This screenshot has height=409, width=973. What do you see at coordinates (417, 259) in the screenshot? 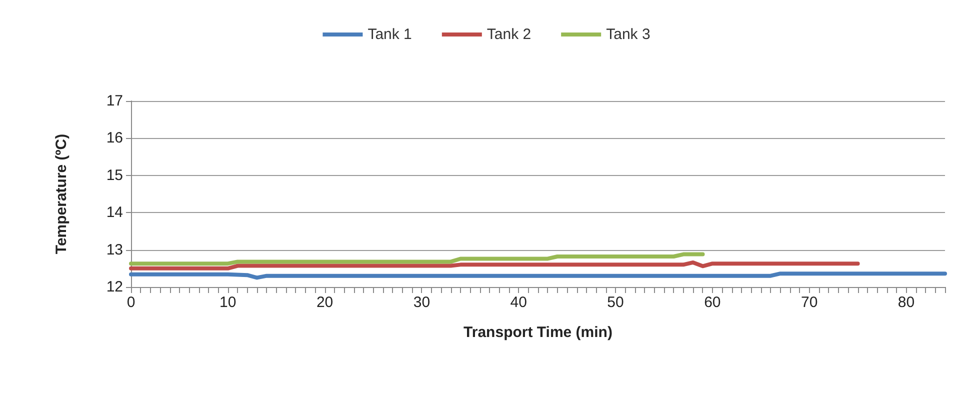
I see `line-series` at bounding box center [417, 259].